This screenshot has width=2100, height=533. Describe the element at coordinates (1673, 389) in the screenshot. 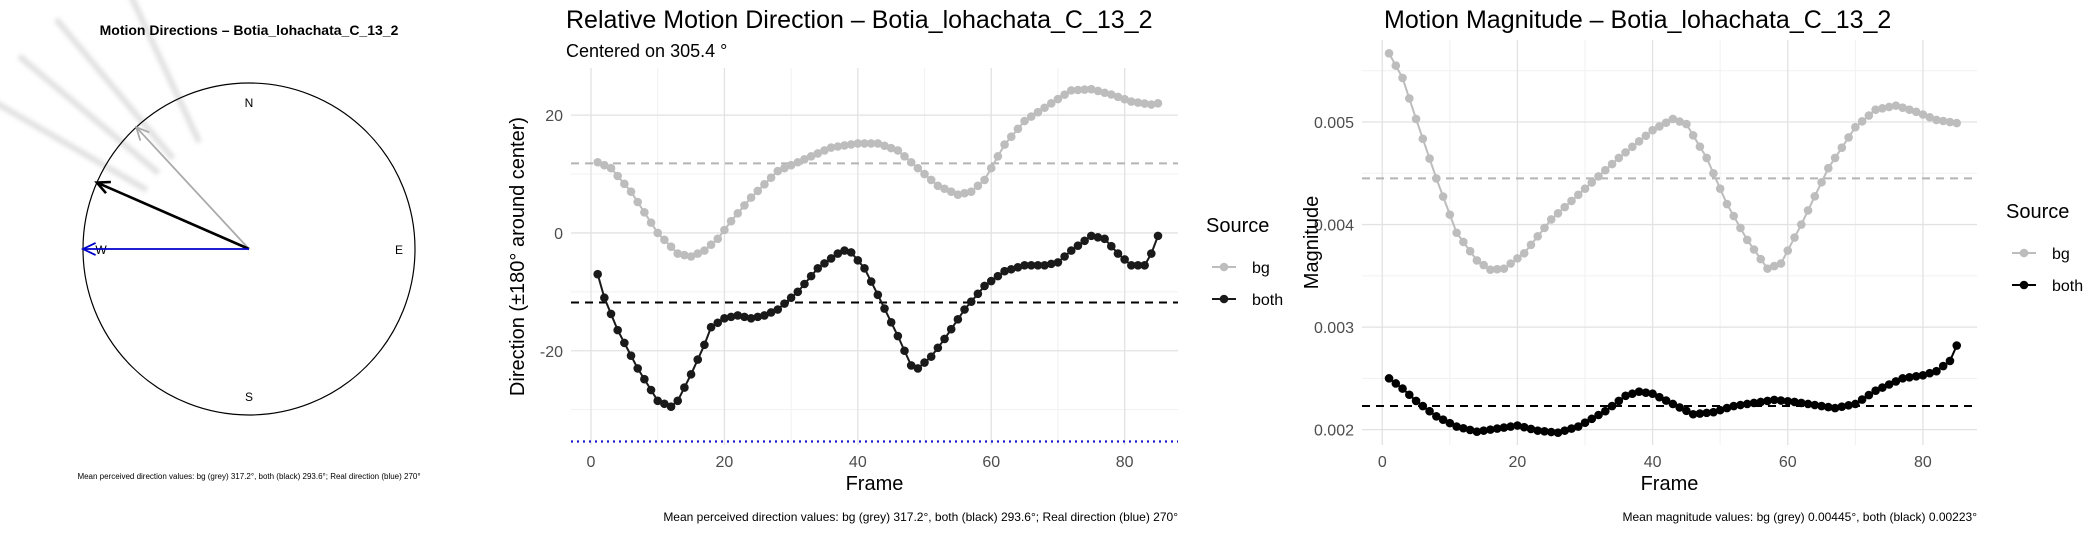

I see `series-line-both` at that location.